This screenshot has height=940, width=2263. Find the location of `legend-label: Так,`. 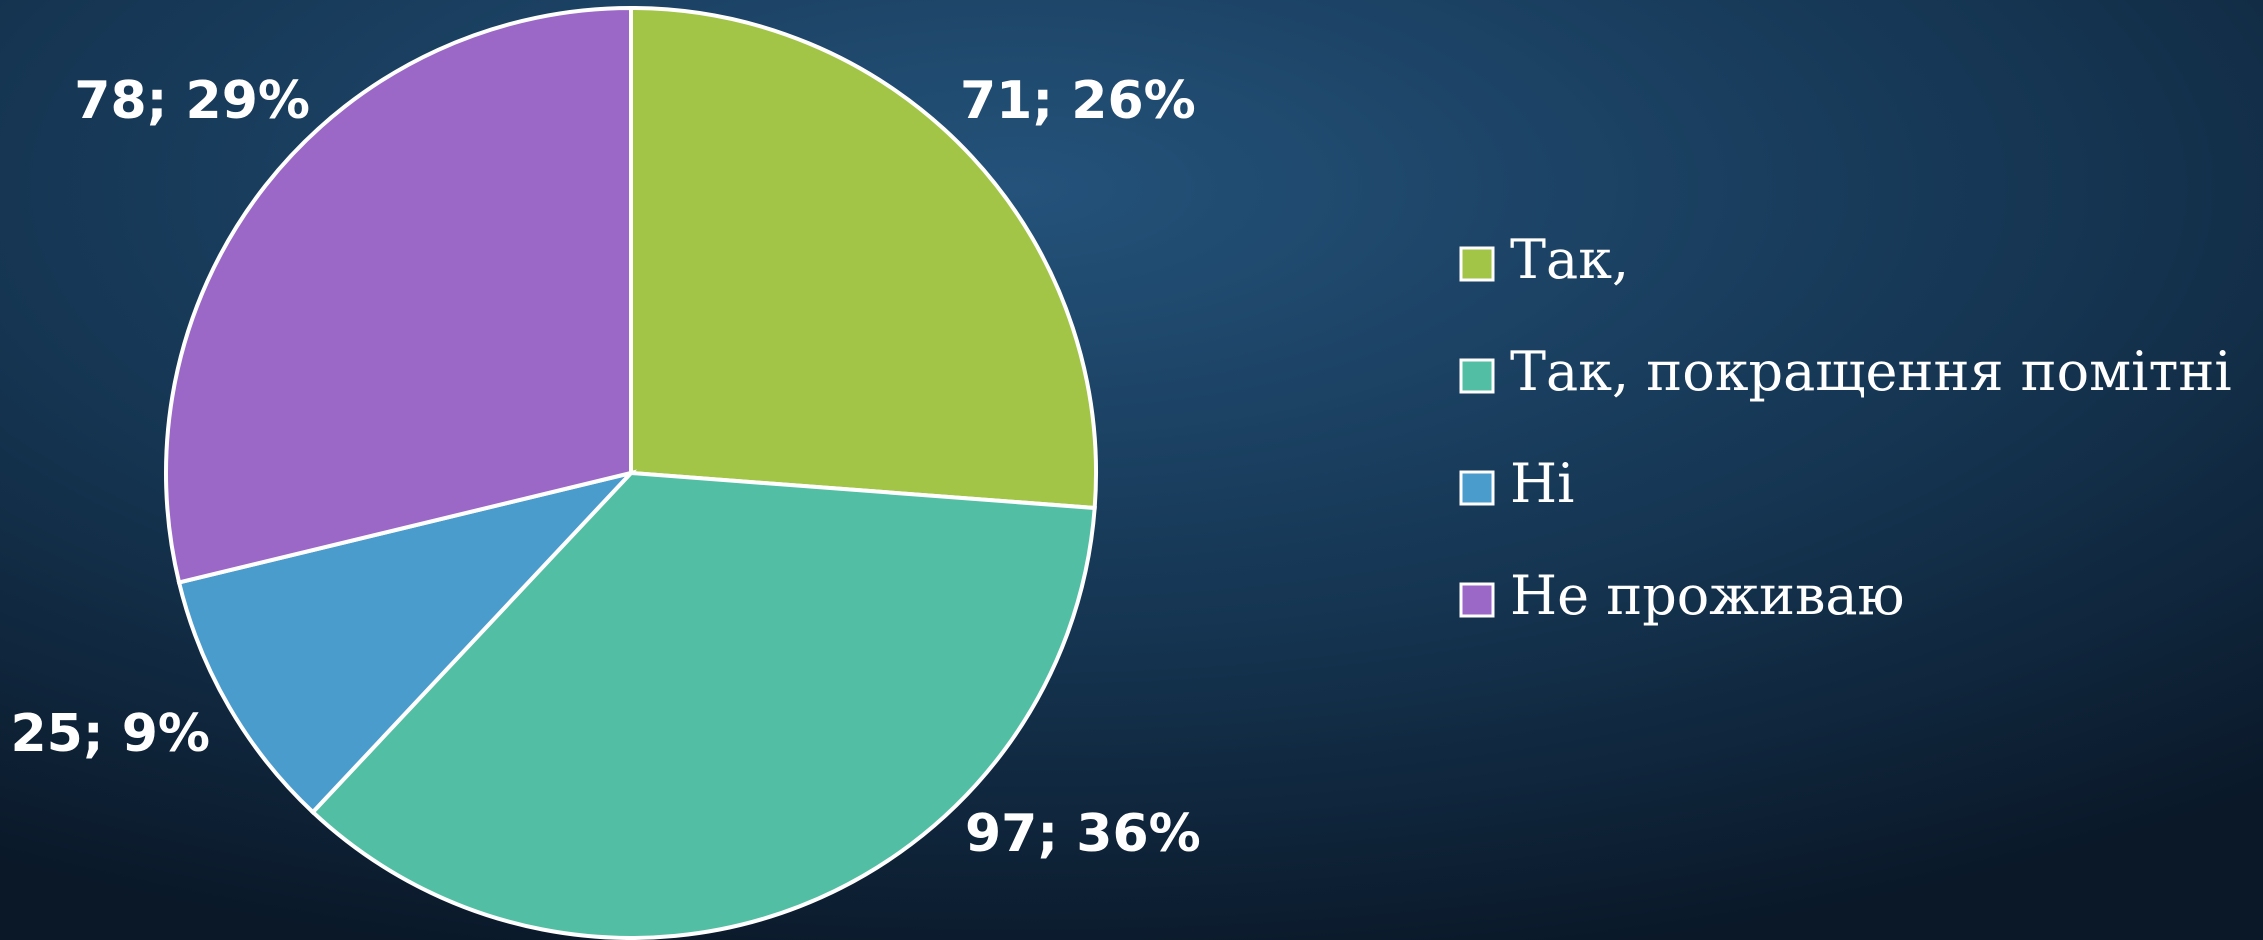

legend-label: Так, is located at coordinates (1569, 259).